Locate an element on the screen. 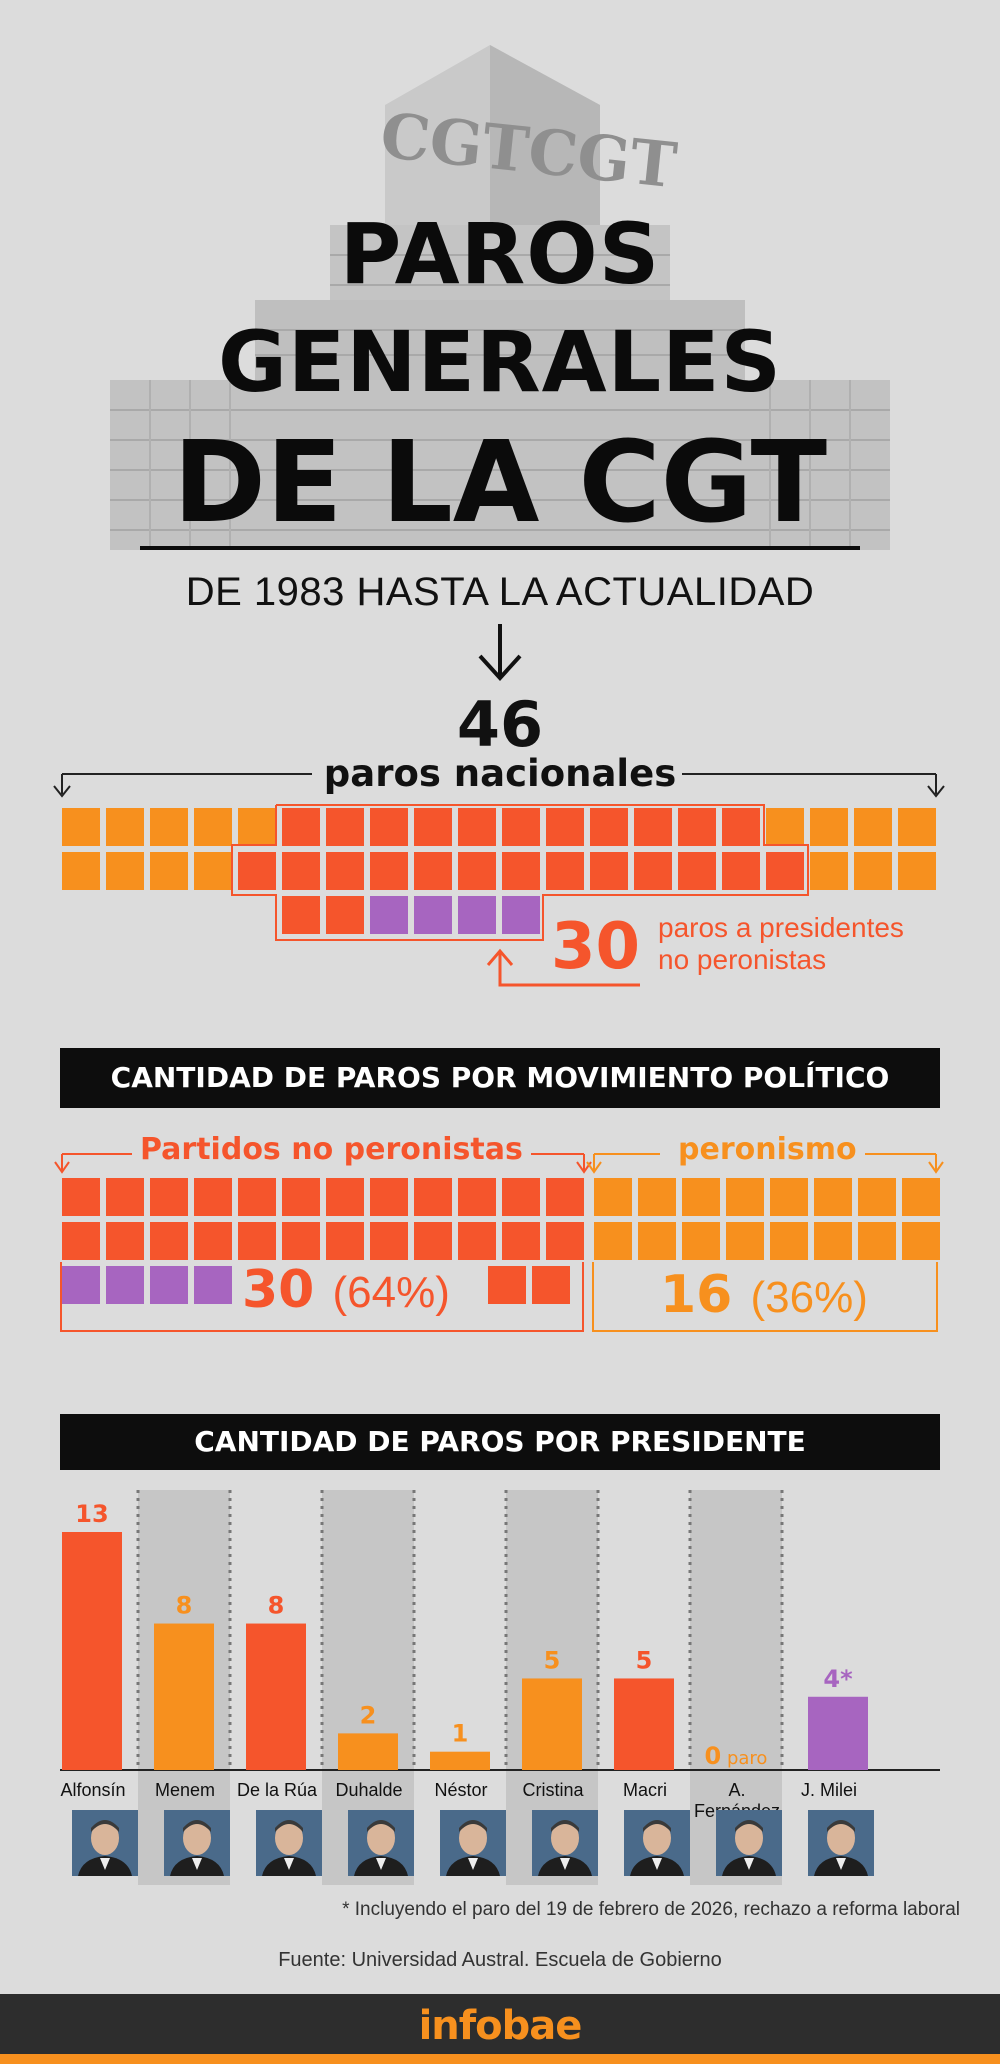  non-peronist-total-label: paros a presidentes no peronistas is located at coordinates (781, 944).